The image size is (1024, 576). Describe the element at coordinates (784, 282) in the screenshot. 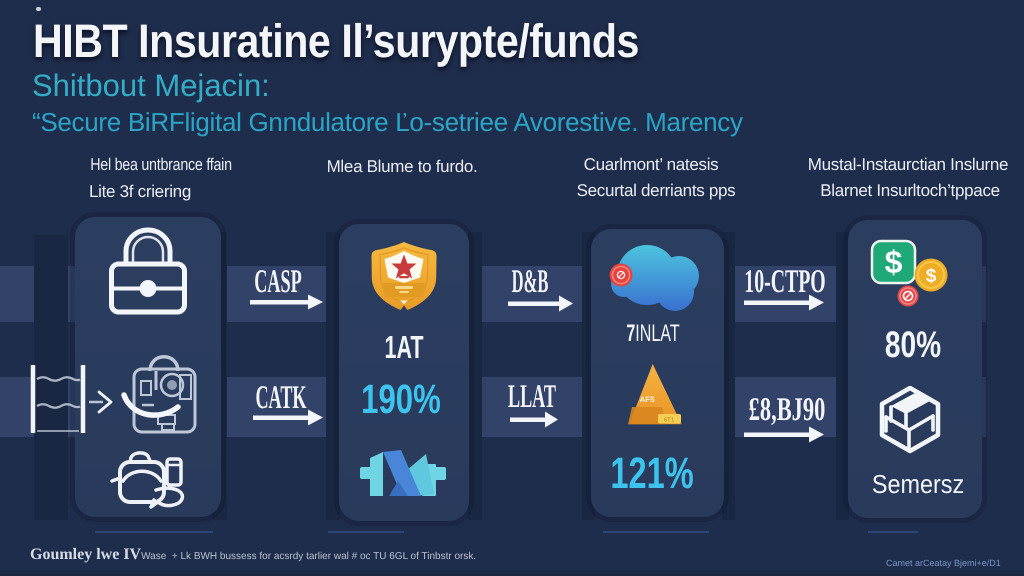

I see `svg-text: 10-CTPO` at that location.